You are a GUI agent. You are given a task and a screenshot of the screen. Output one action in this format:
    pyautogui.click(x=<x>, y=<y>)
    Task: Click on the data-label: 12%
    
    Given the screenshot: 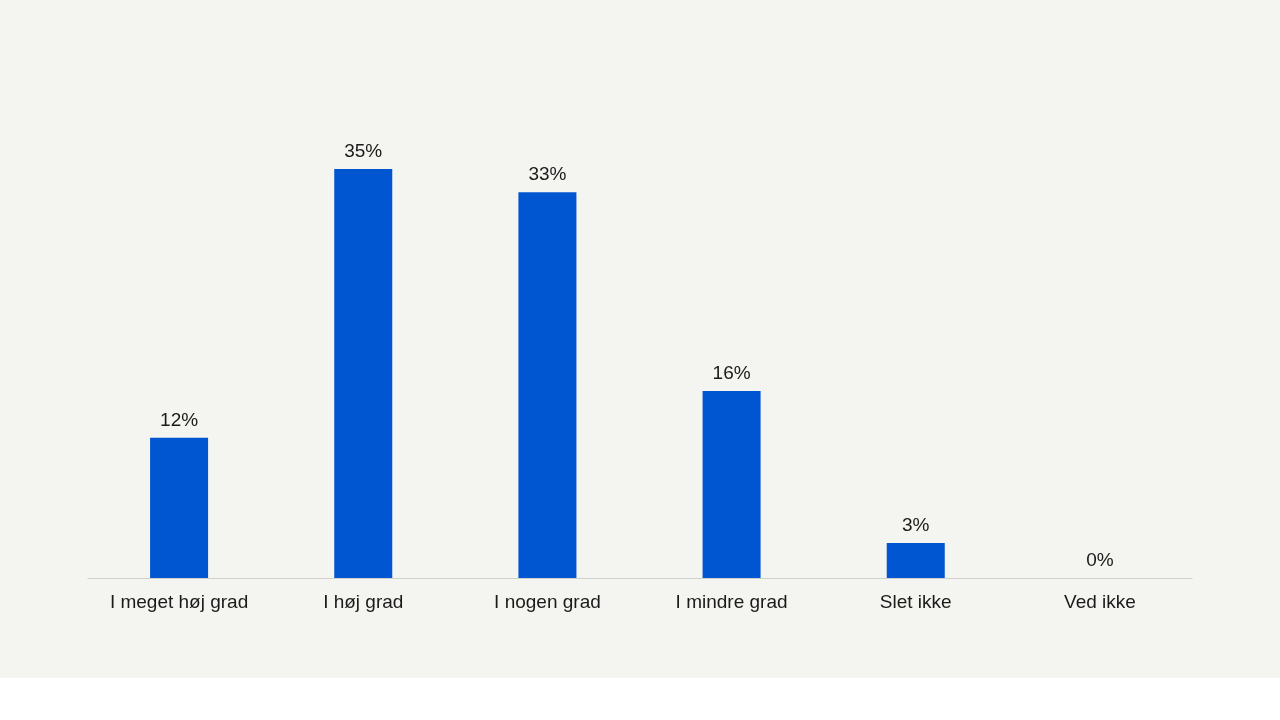 What is the action you would take?
    pyautogui.click(x=179, y=419)
    